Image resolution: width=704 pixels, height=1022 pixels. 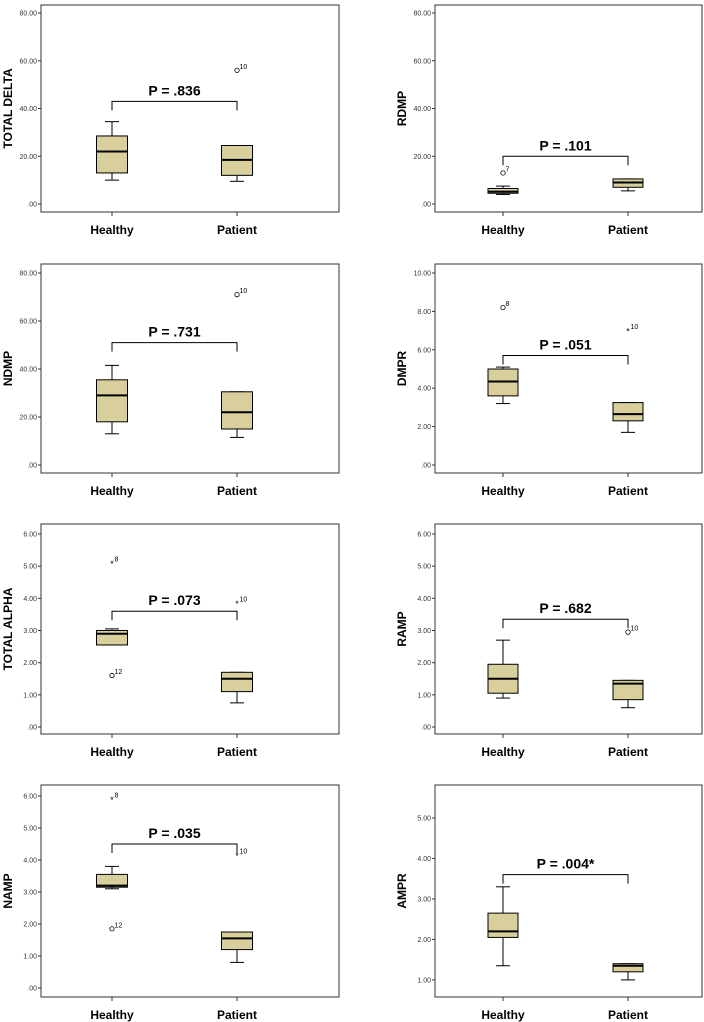 I want to click on p-value-annotation: P = .051, so click(x=565, y=345).